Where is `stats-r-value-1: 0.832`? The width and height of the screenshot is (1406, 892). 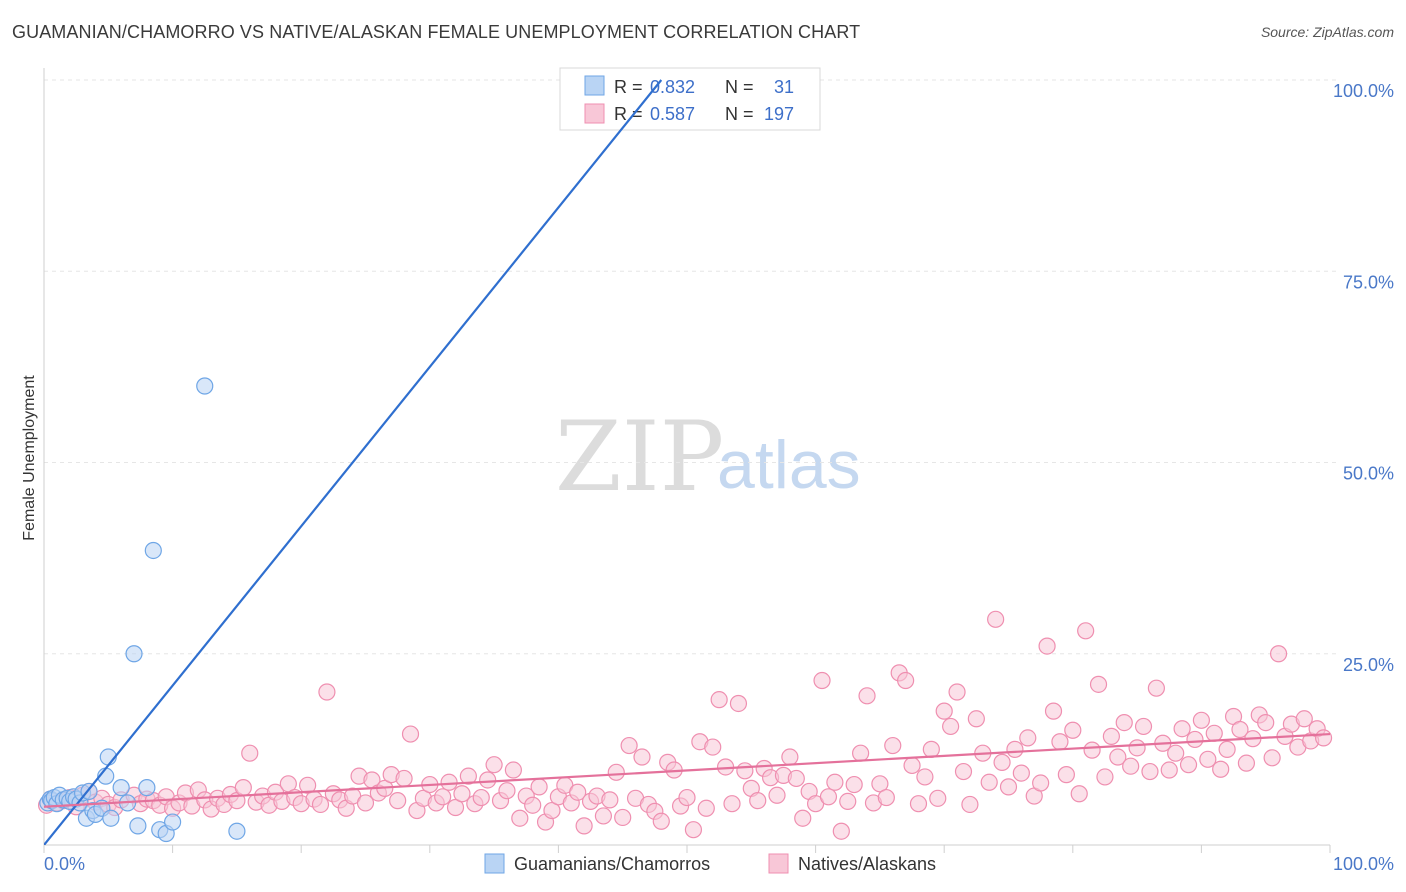 stats-r-value-1: 0.832 is located at coordinates (672, 87).